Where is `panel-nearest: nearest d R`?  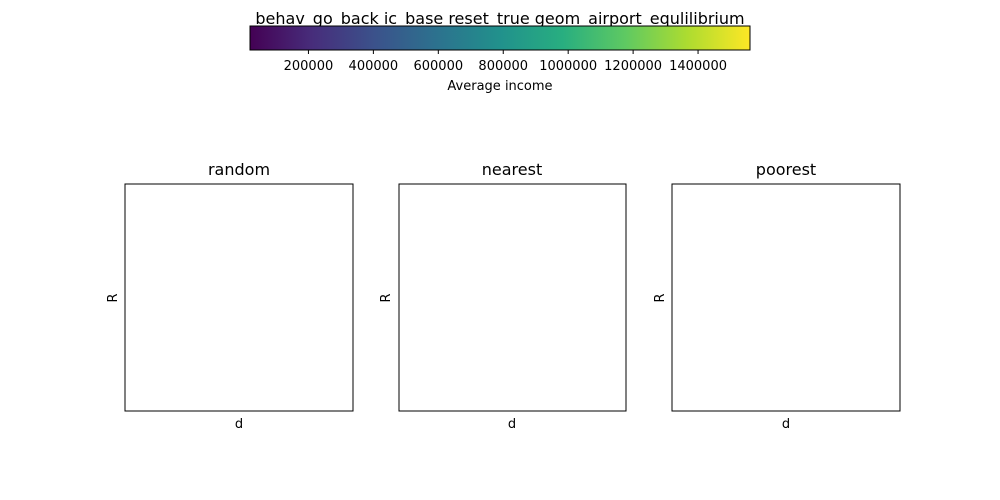
panel-nearest: nearest d R is located at coordinates (503, 296).